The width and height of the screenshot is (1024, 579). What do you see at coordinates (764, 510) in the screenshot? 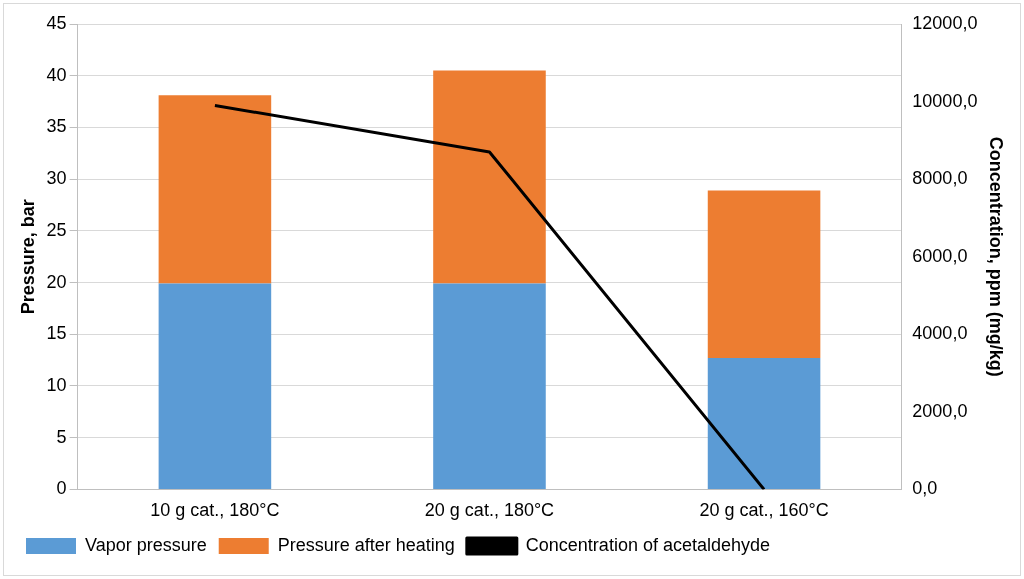
I see `x-tick-label: 20 g cat., 160°C` at bounding box center [764, 510].